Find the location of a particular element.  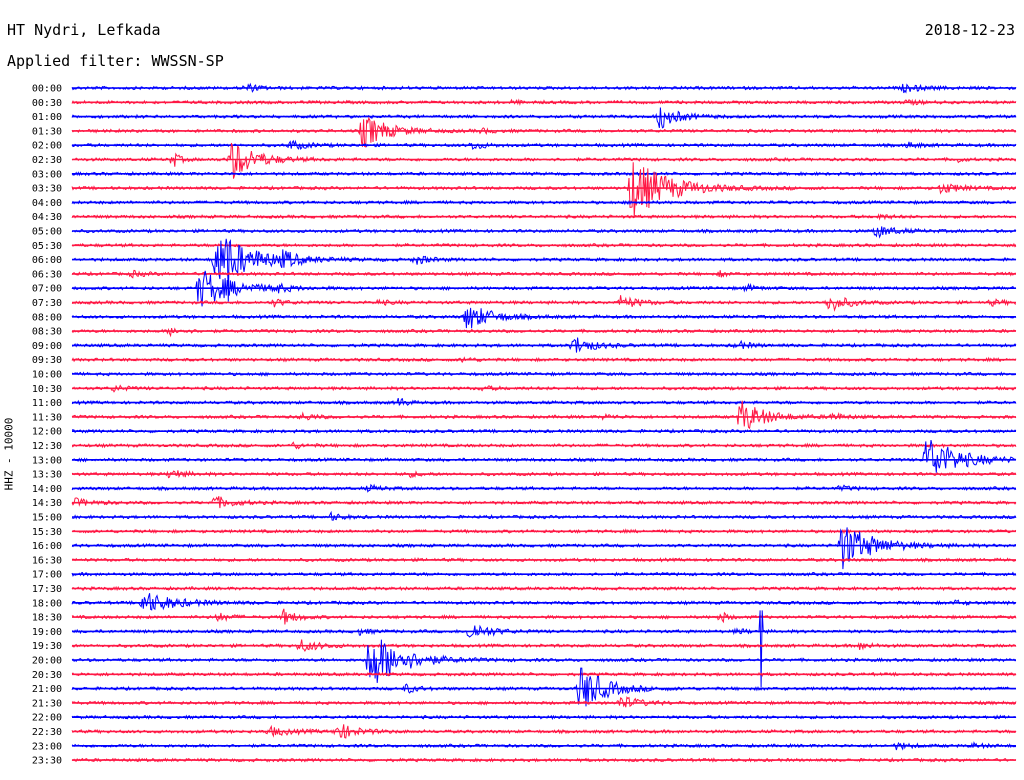

row-time-label: 00:00 is located at coordinates (47, 89).